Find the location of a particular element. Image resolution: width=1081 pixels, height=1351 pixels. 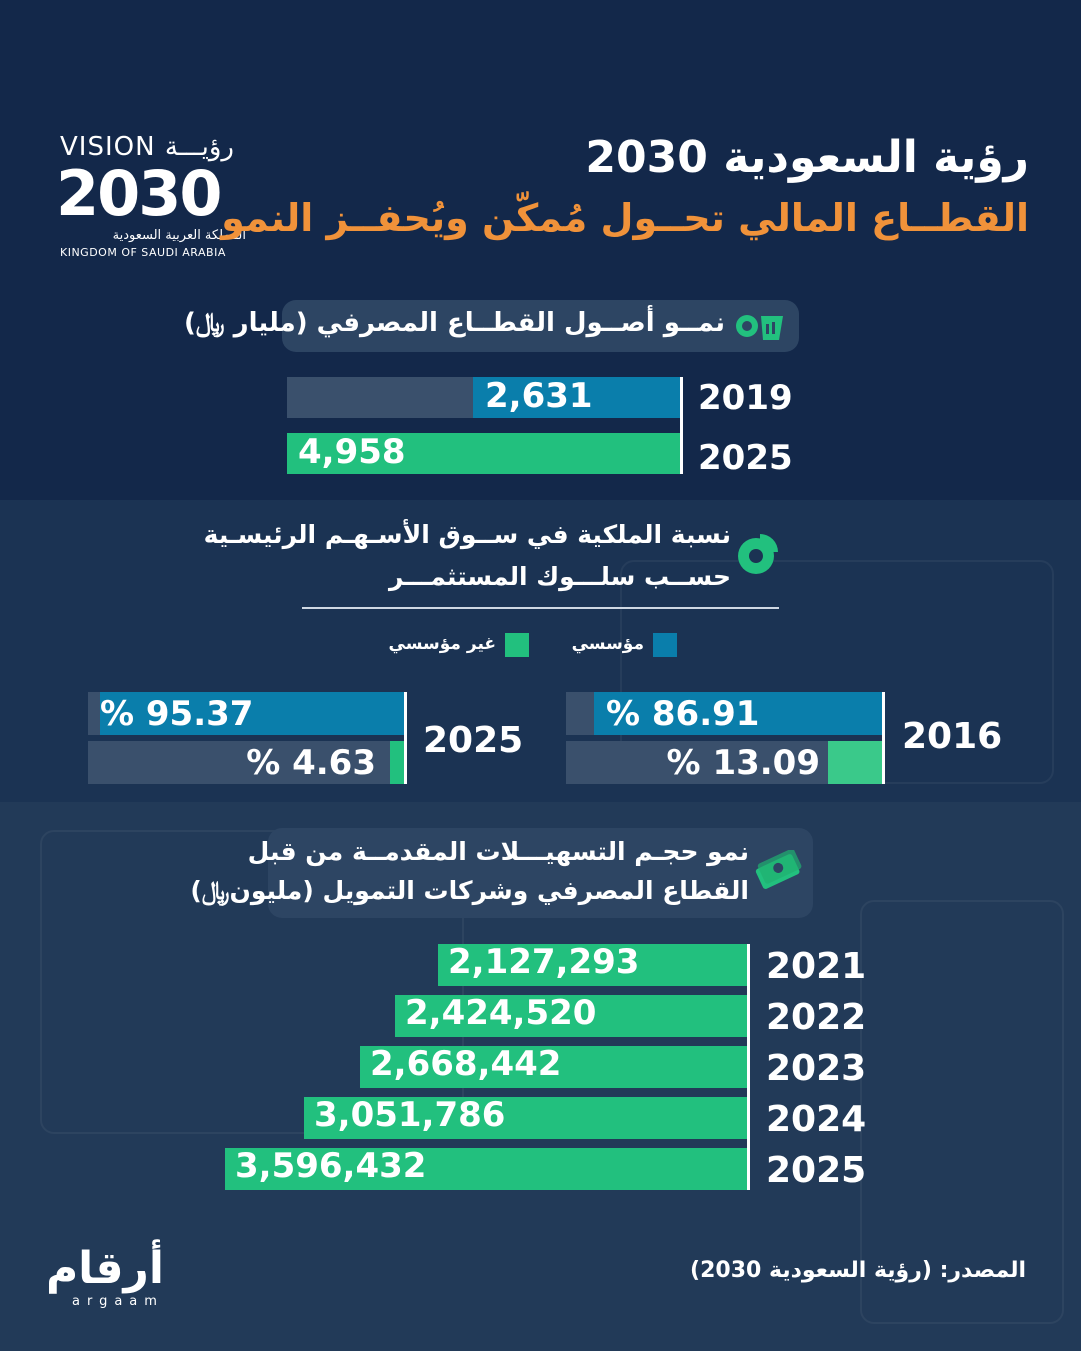

brand-ar: أرقام is located at coordinates (104, 1268).